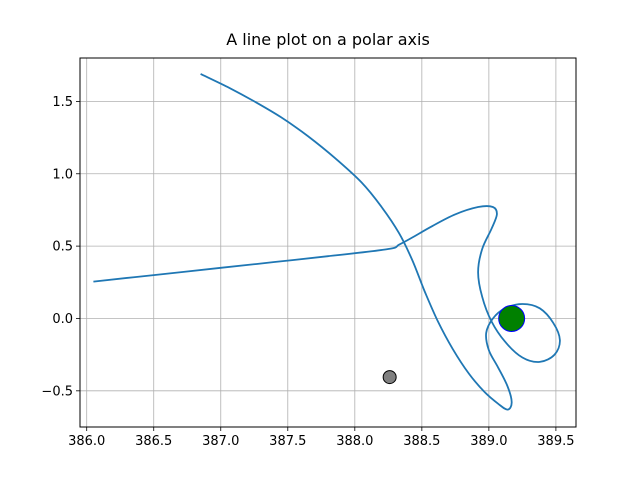 This screenshot has width=640, height=480. What do you see at coordinates (421, 441) in the screenshot?
I see `x-tick-label: 388.5` at bounding box center [421, 441].